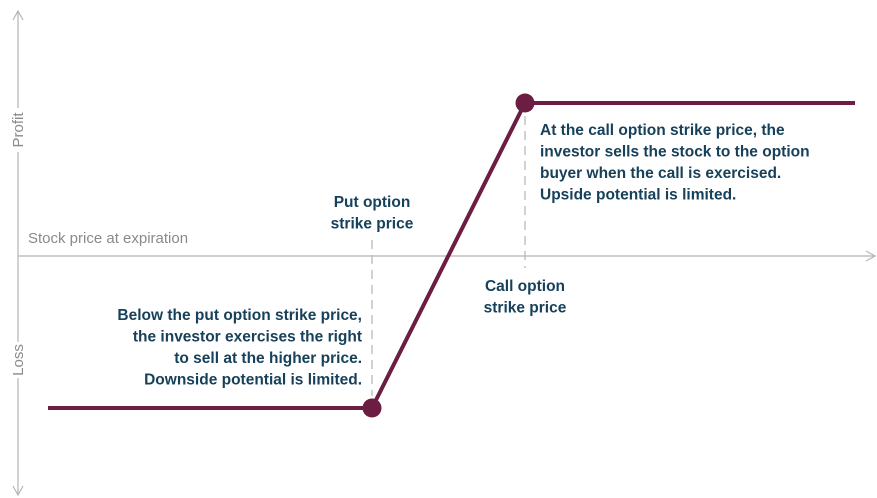 This screenshot has width=877, height=498. I want to click on note-line: the investor exercises the right, so click(247, 337).